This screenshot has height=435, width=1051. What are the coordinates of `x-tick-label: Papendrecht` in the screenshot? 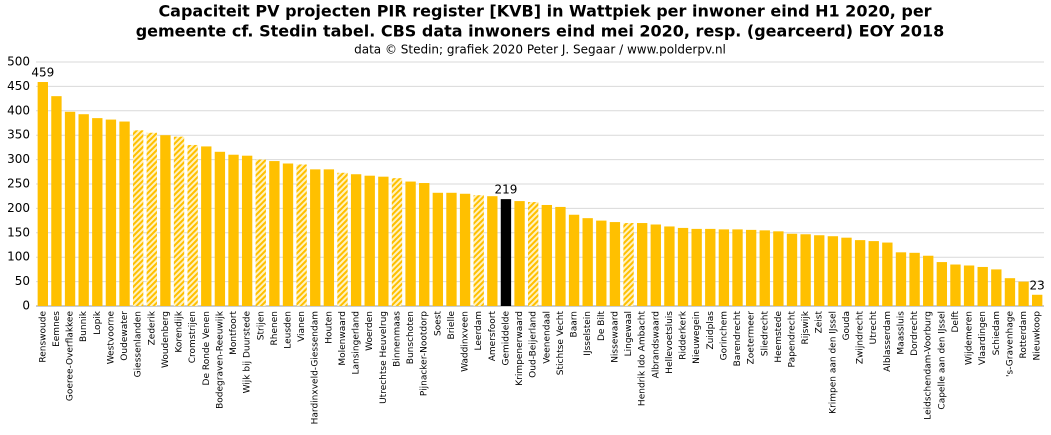 It's located at (793, 339).